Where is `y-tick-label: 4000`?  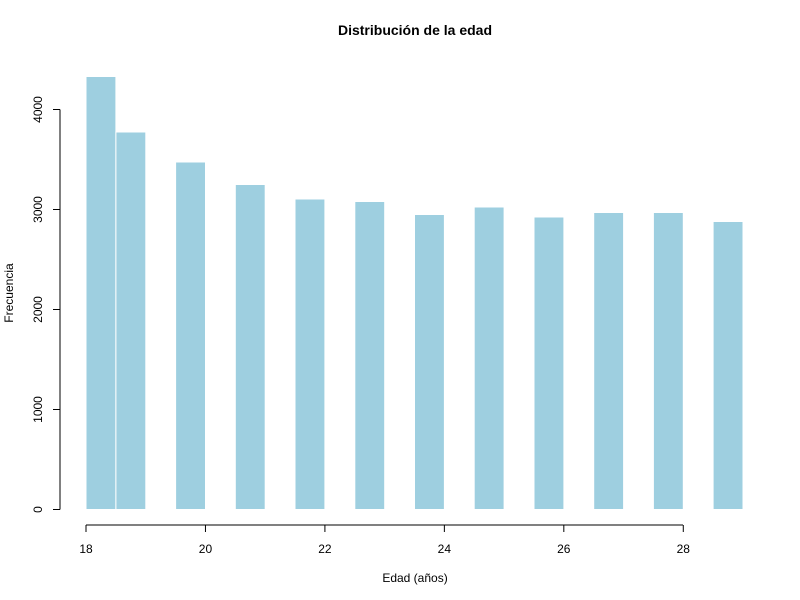
y-tick-label: 4000 is located at coordinates (38, 109).